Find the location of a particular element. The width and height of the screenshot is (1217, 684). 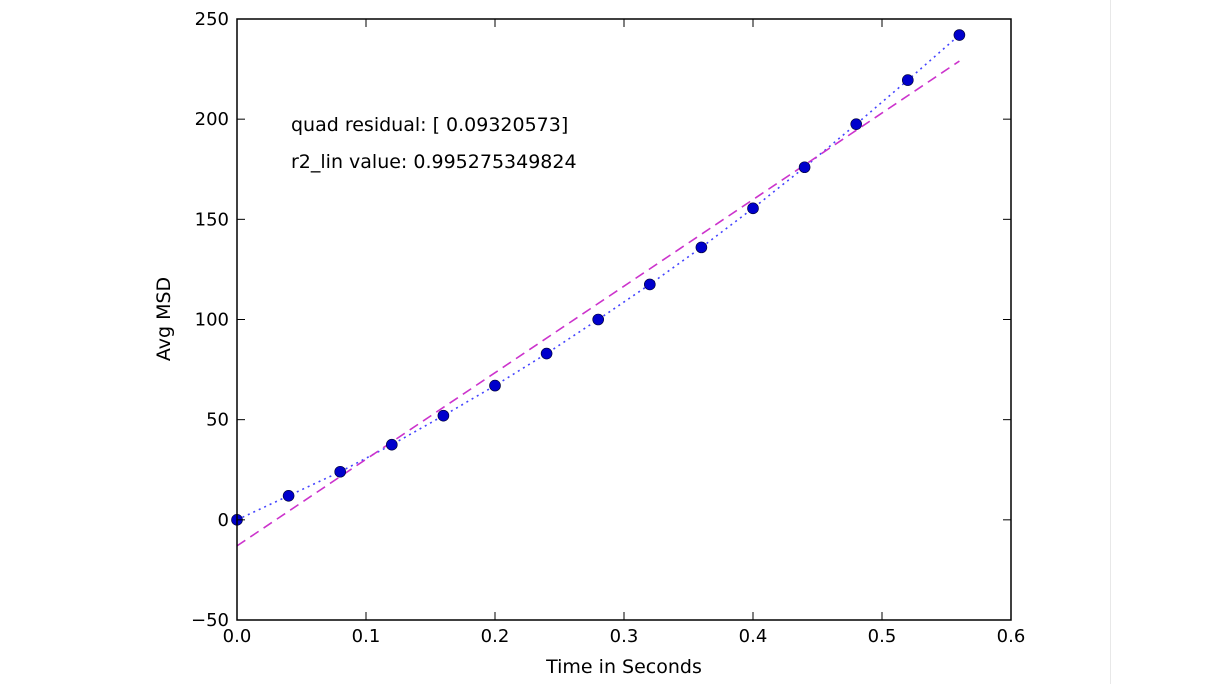

annotation-r2-lin: r2_lin value: 0.995275349824 is located at coordinates (434, 162).